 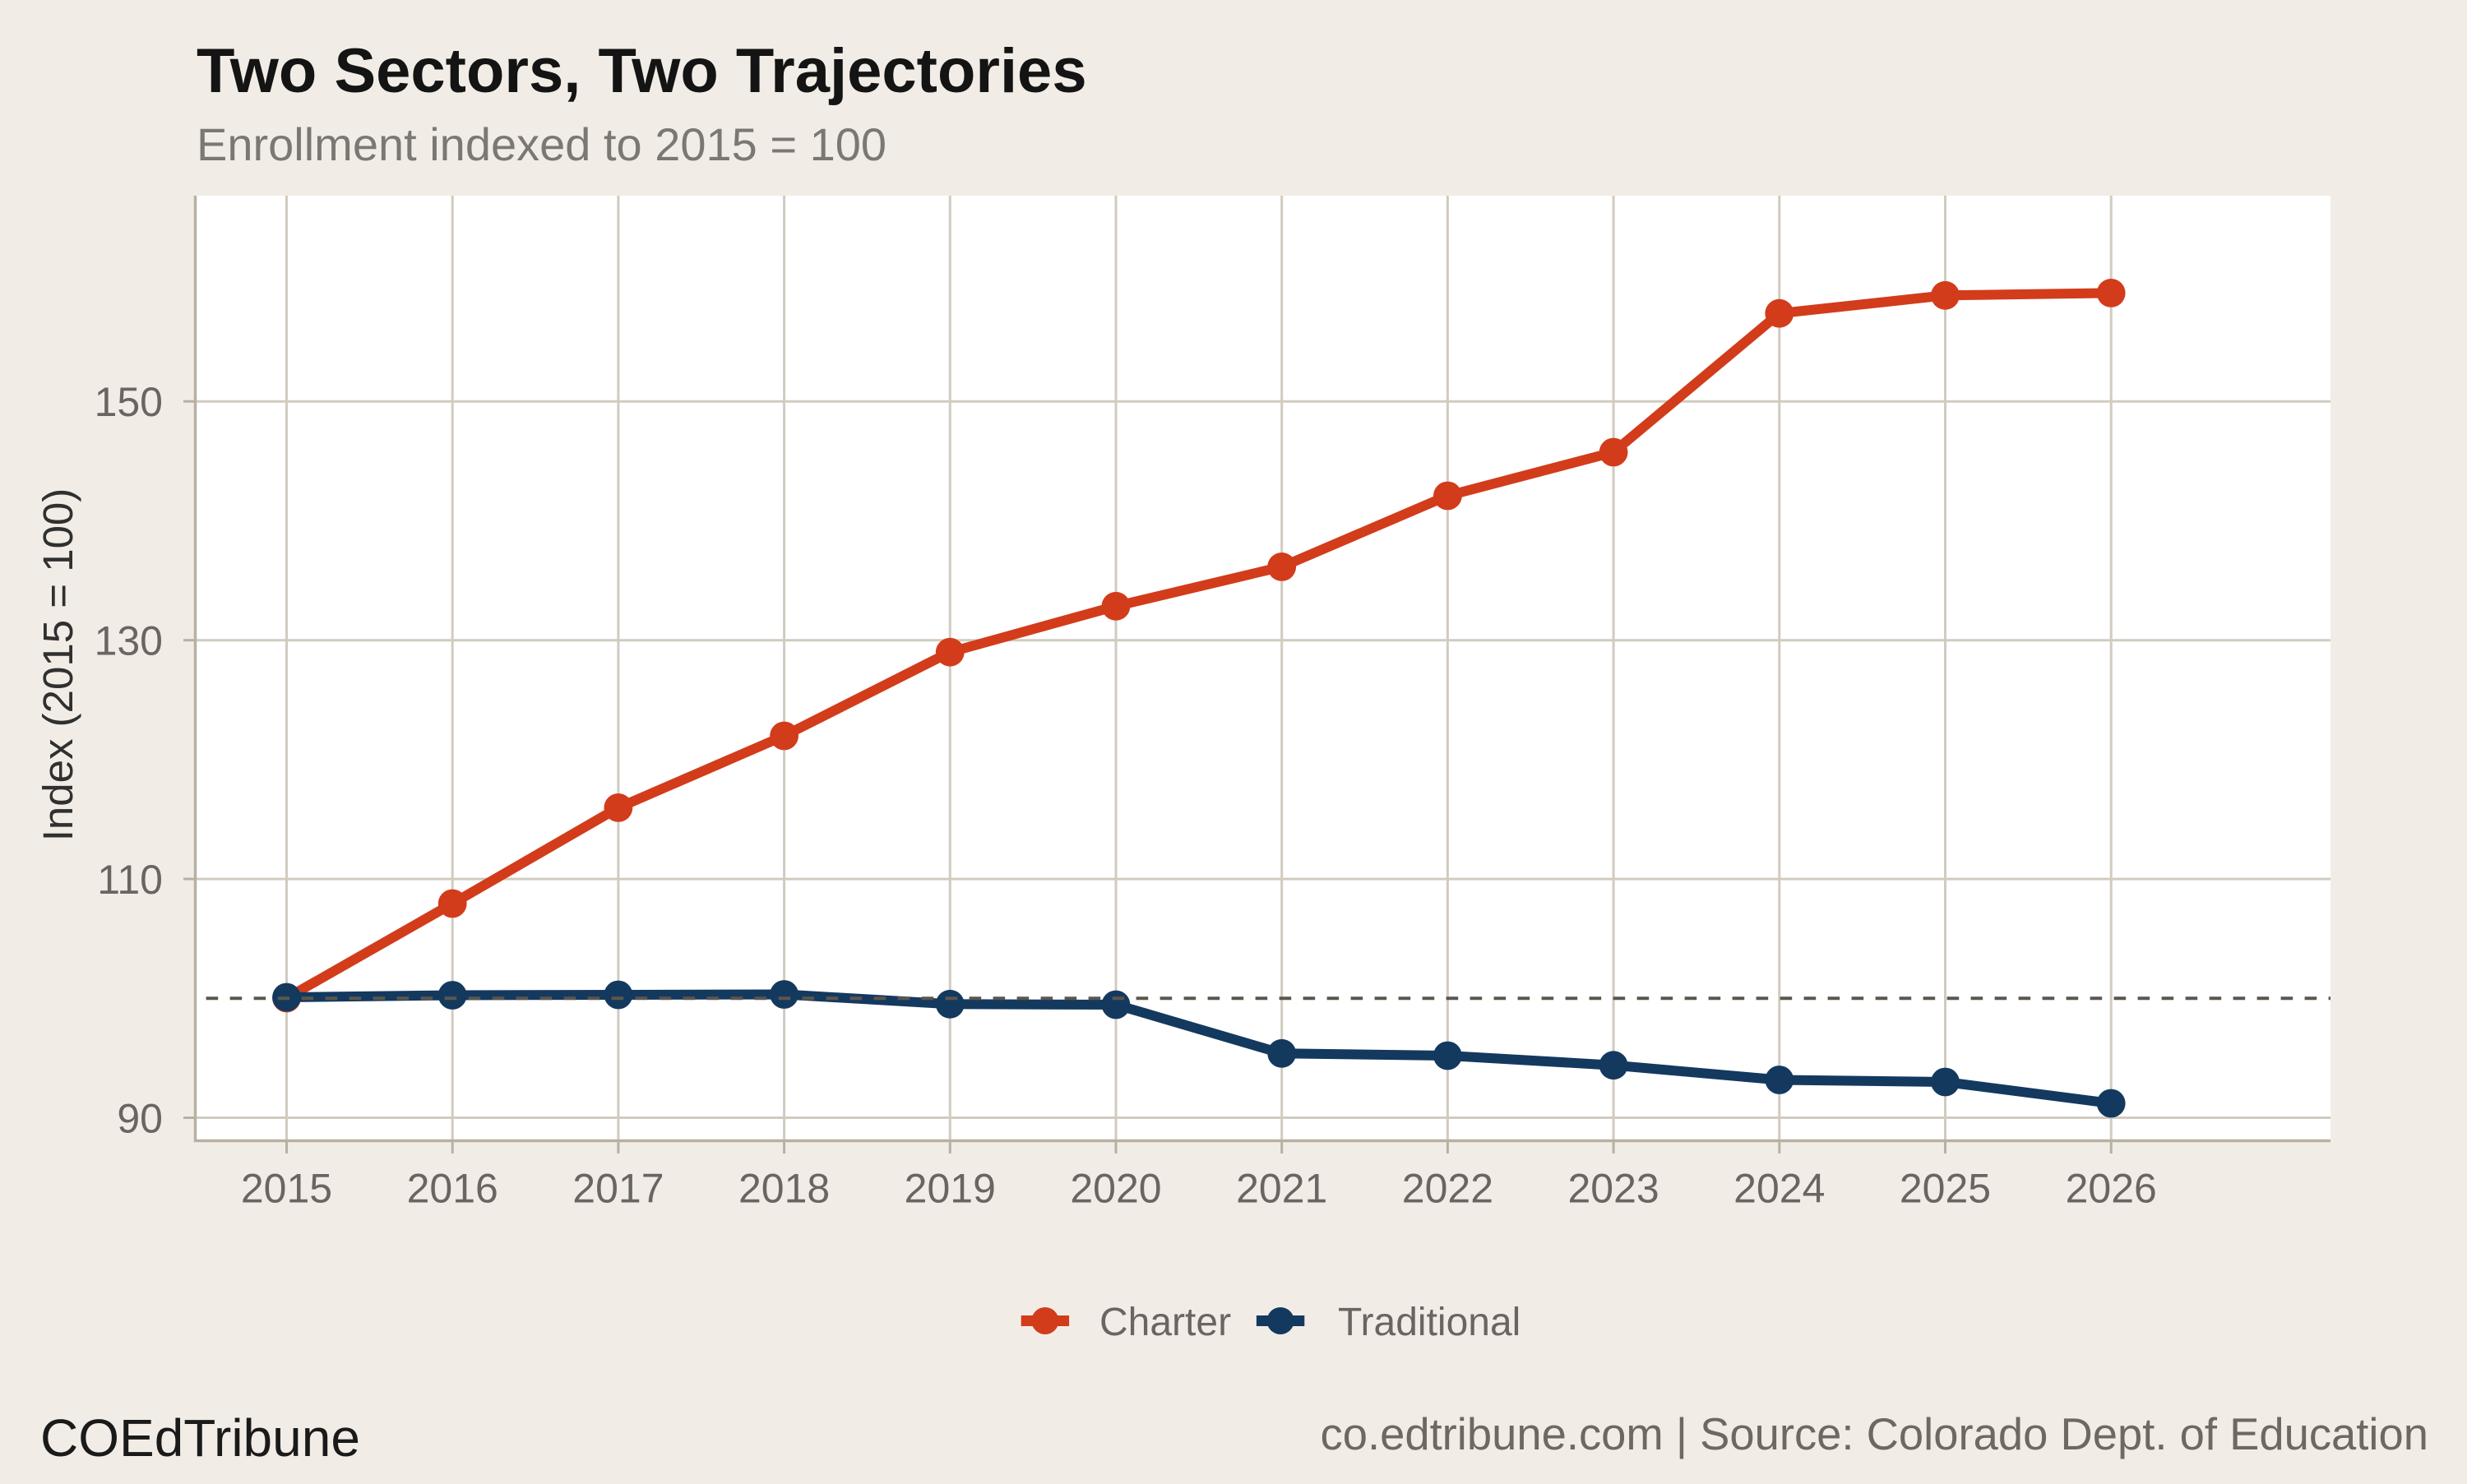 What do you see at coordinates (950, 1188) in the screenshot?
I see `svg-text: 2019` at bounding box center [950, 1188].